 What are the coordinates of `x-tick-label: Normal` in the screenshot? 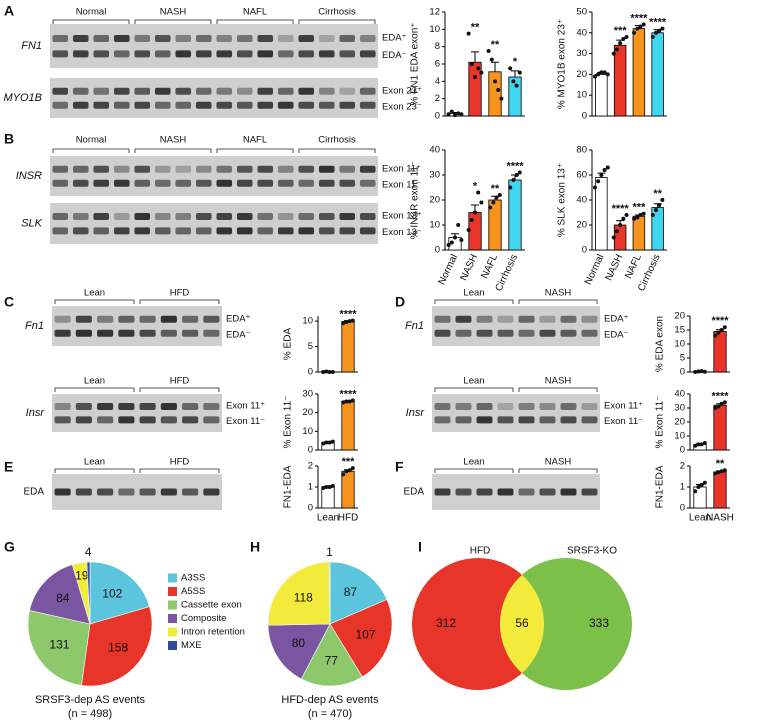 It's located at (449, 270).